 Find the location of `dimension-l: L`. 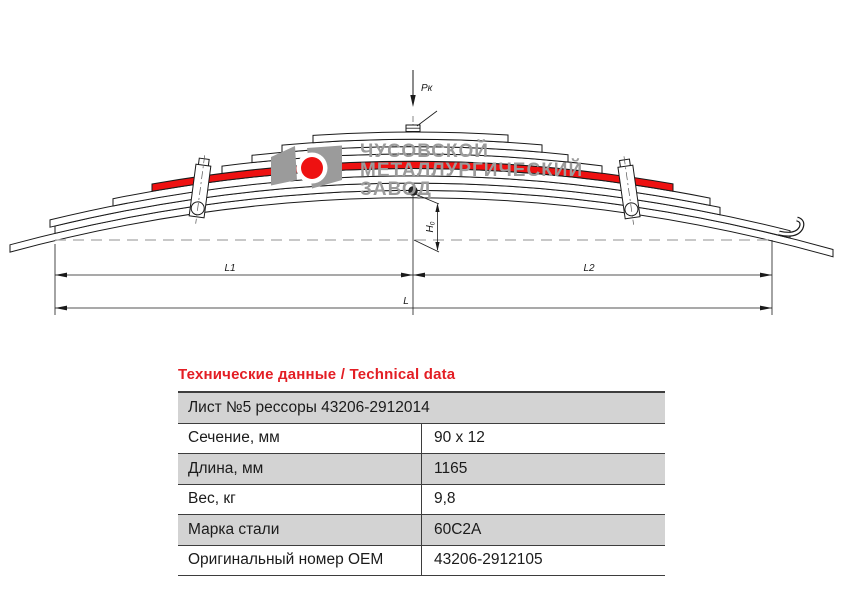

dimension-l: L is located at coordinates (413, 303).